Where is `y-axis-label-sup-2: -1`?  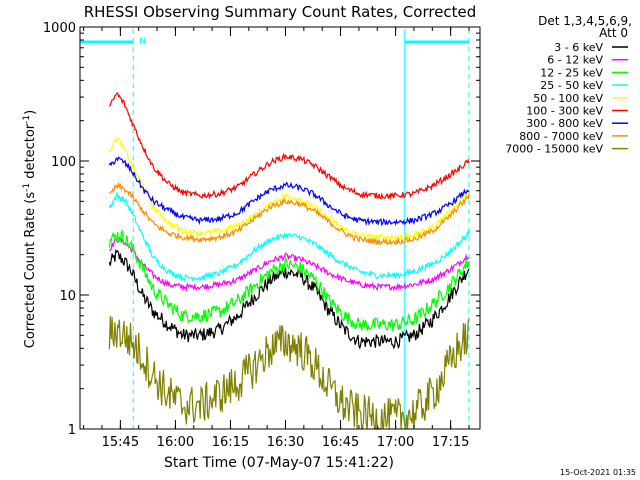 y-axis-label-sup-2: -1 is located at coordinates (27, 119).